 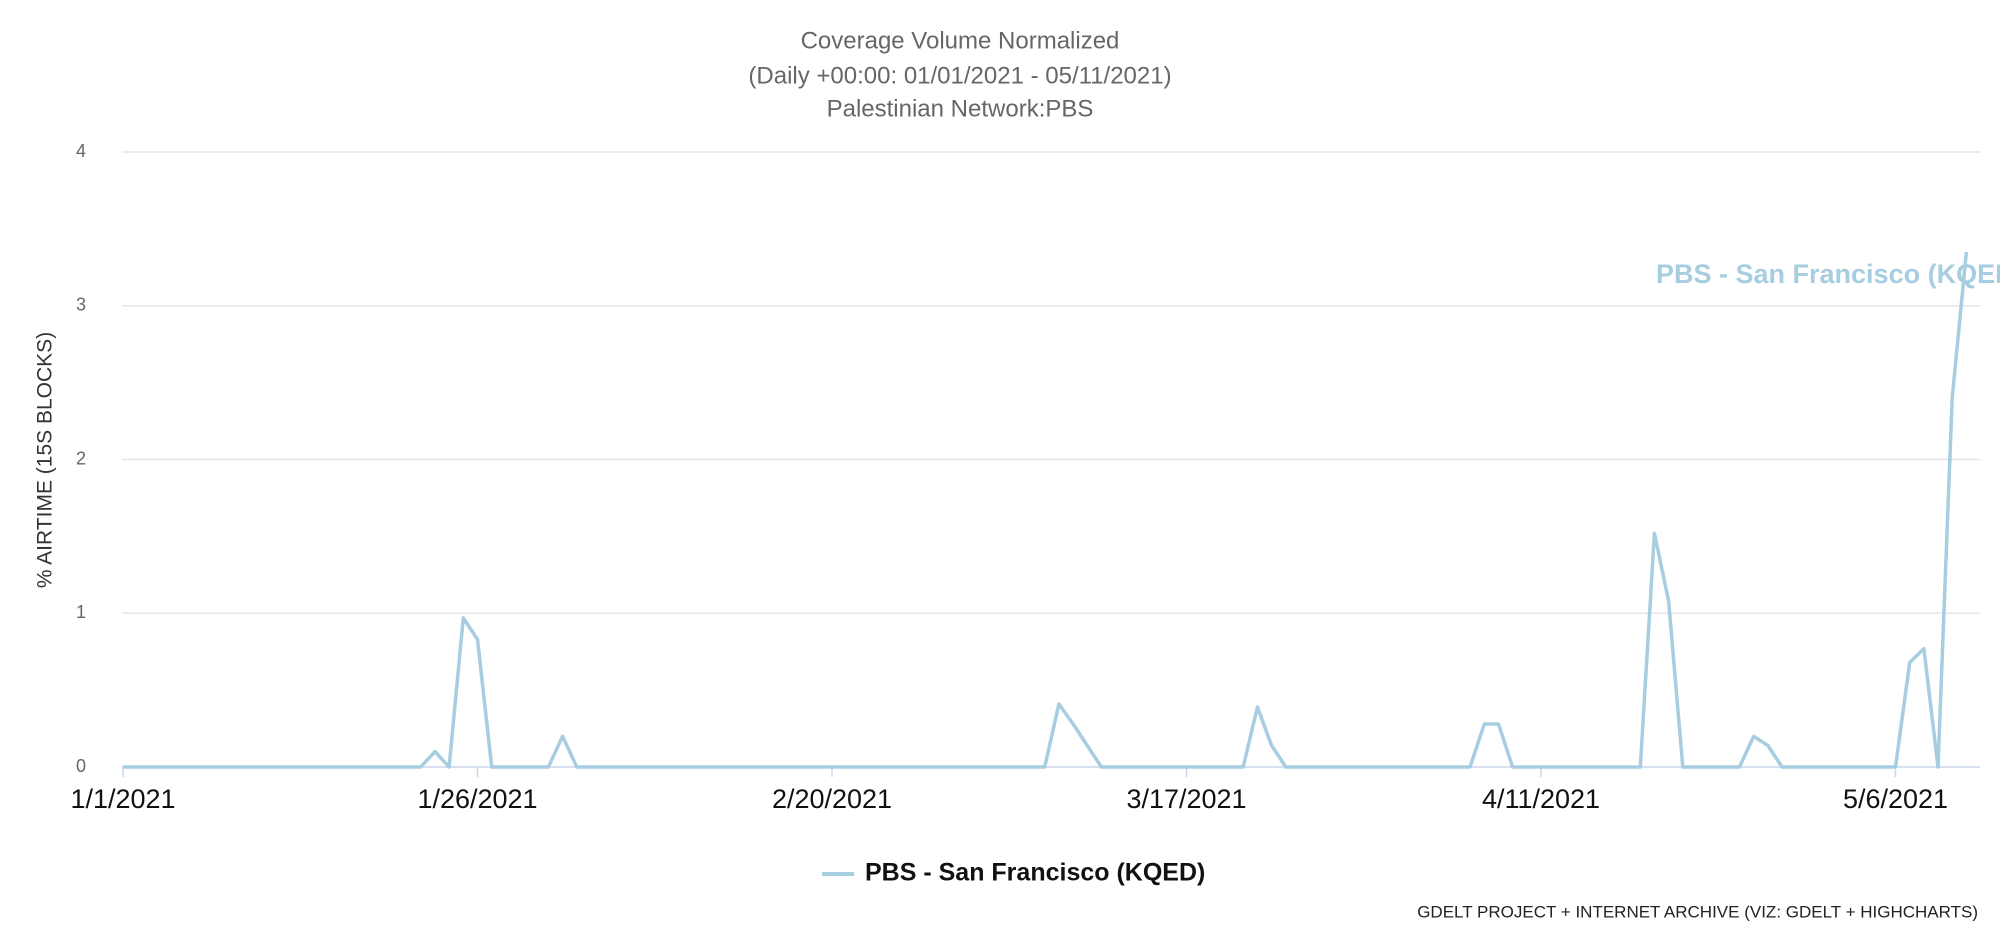 I want to click on chart-title: Coverage Volume Normalized, so click(x=960, y=40).